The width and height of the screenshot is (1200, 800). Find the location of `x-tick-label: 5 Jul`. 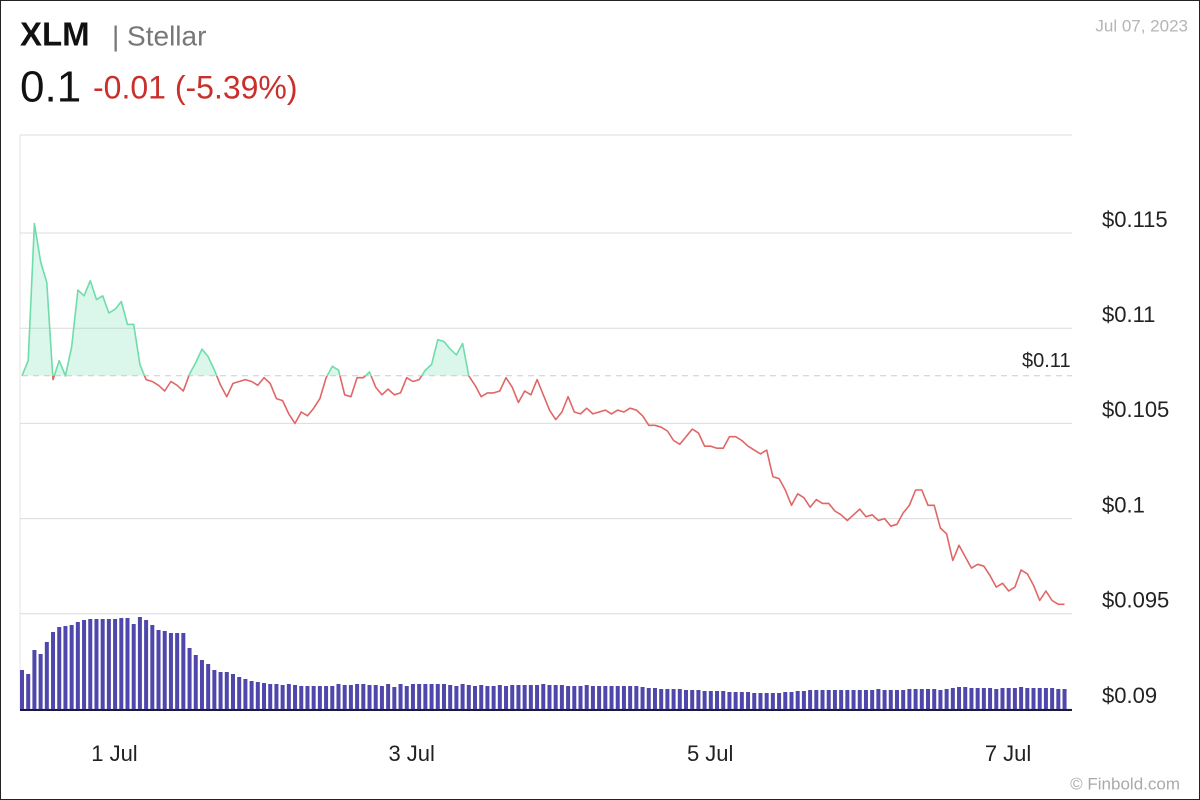

x-tick-label: 5 Jul is located at coordinates (710, 753).